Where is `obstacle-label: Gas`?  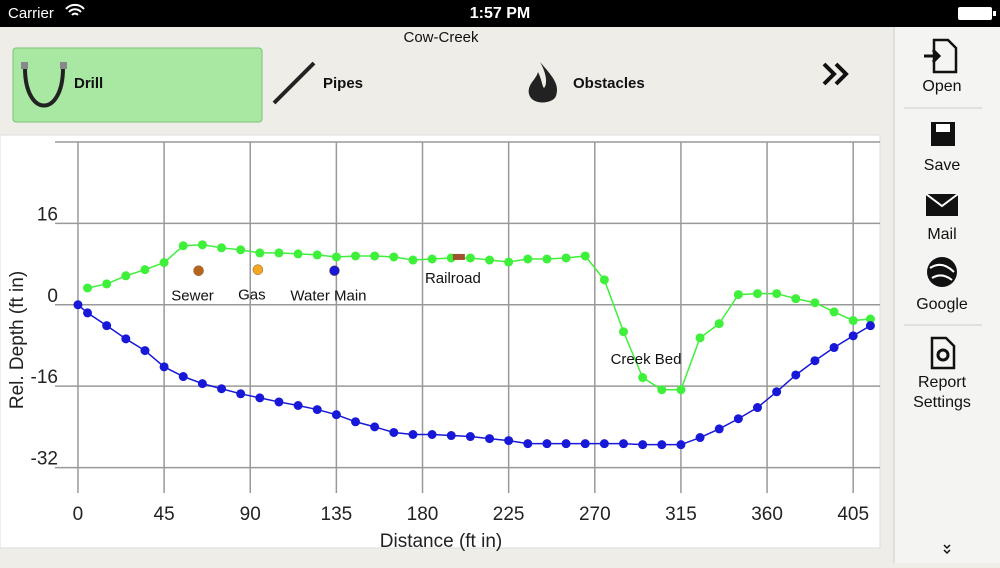
obstacle-label: Gas is located at coordinates (252, 295).